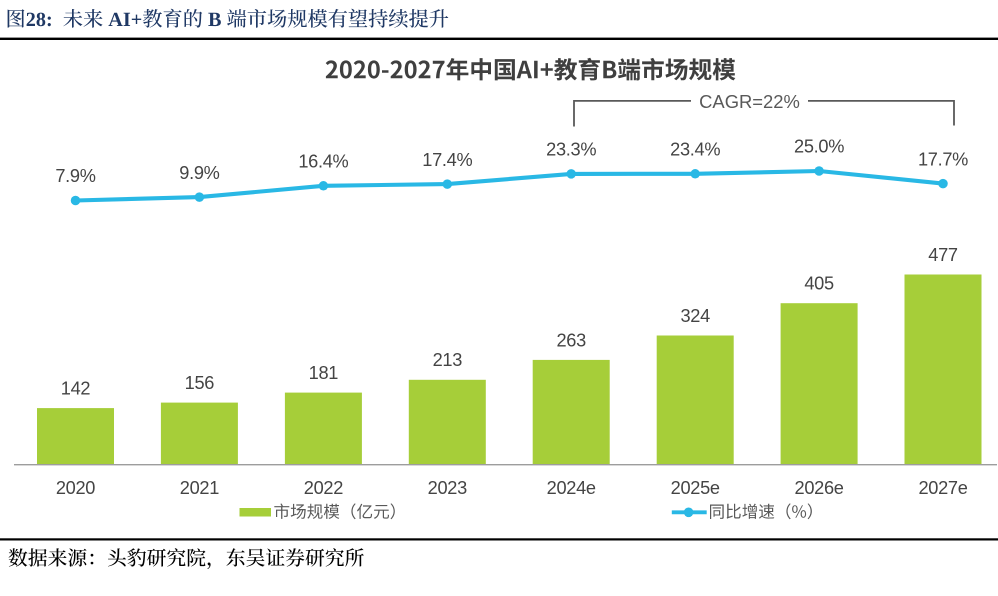  Describe the element at coordinates (571, 340) in the screenshot. I see `svg-text: 263` at that location.